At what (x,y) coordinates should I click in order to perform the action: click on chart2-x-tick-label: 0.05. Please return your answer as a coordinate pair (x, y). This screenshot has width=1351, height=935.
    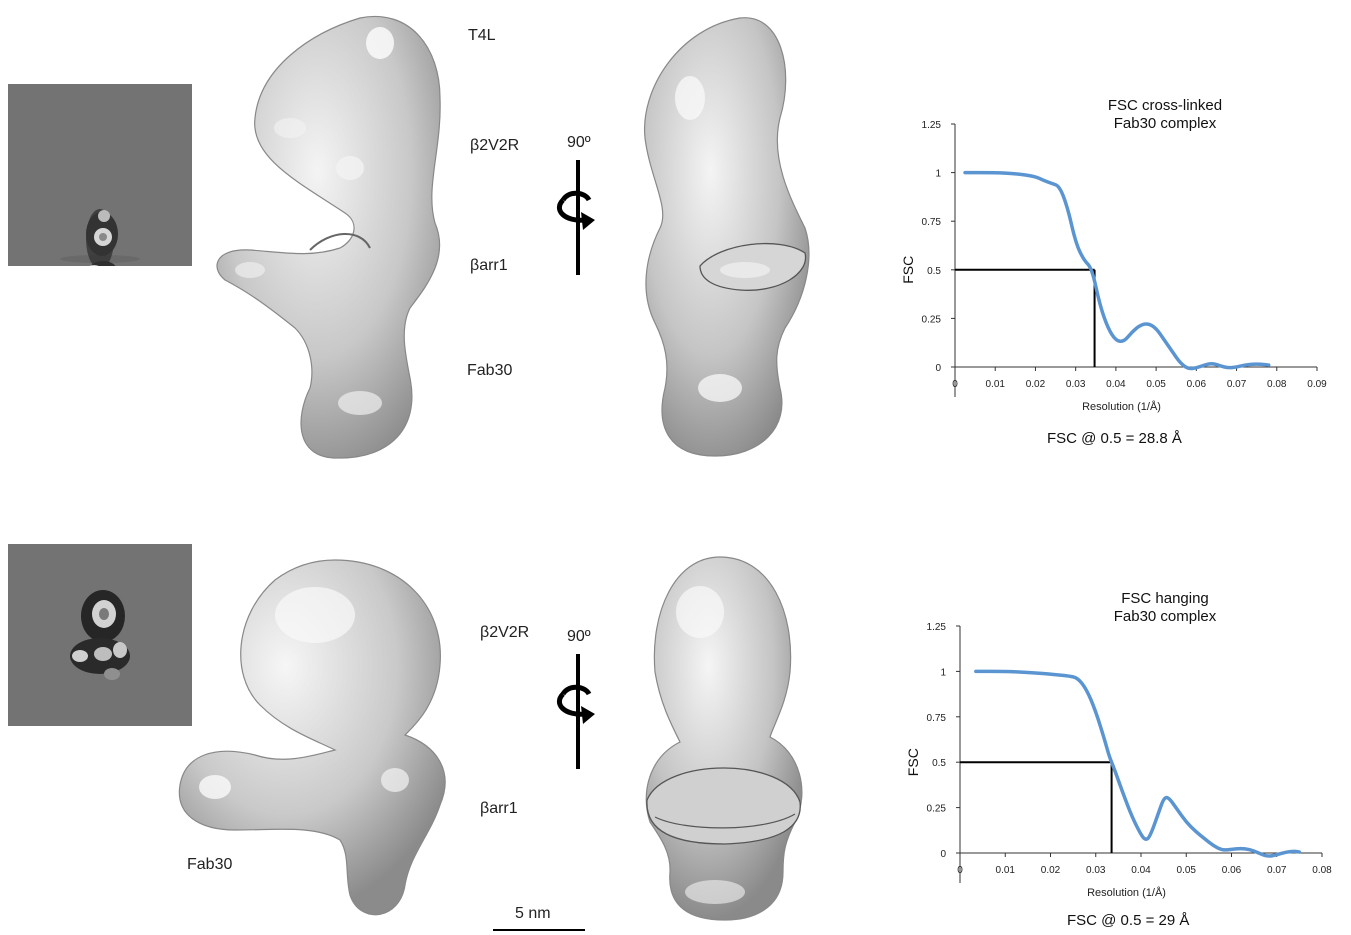
    Looking at the image, I should click on (1187, 870).